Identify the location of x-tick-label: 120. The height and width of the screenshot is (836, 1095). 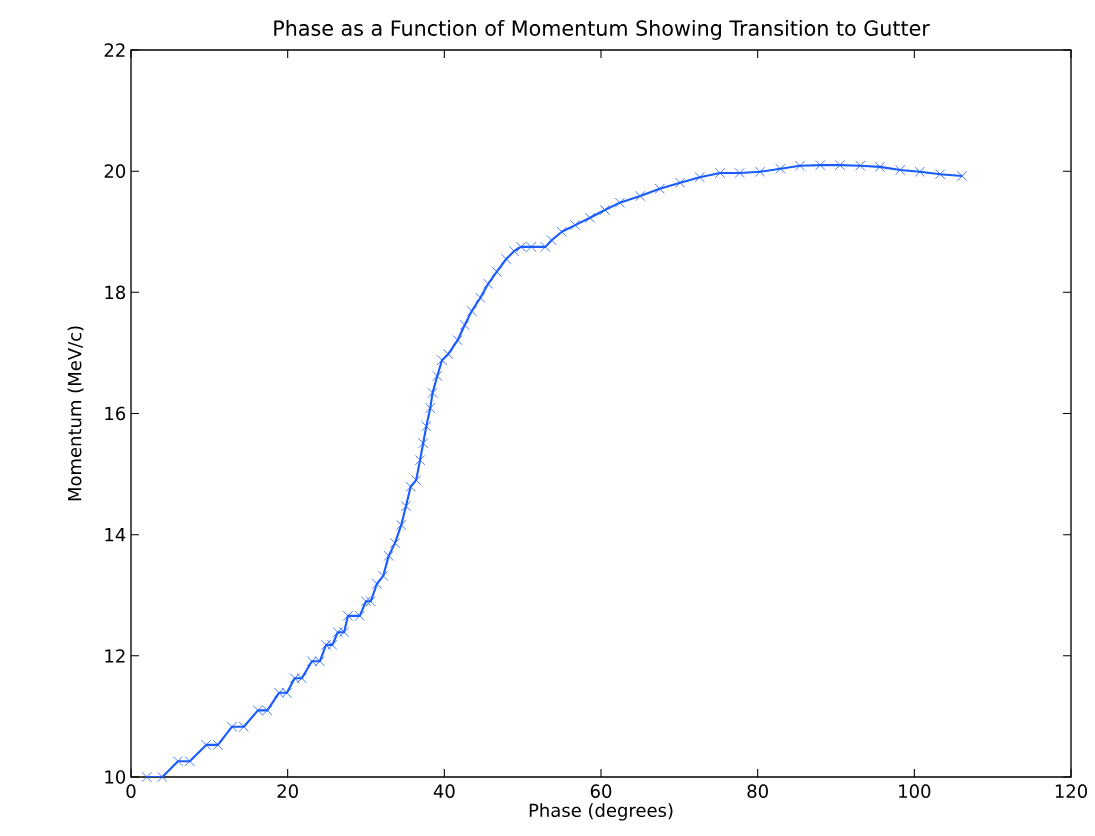
(1071, 791).